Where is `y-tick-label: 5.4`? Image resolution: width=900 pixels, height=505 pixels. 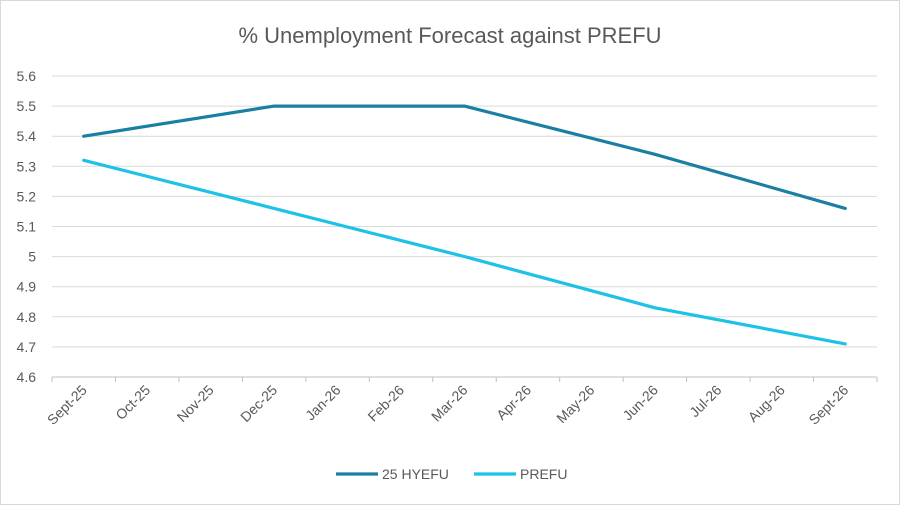
y-tick-label: 5.4 is located at coordinates (27, 136).